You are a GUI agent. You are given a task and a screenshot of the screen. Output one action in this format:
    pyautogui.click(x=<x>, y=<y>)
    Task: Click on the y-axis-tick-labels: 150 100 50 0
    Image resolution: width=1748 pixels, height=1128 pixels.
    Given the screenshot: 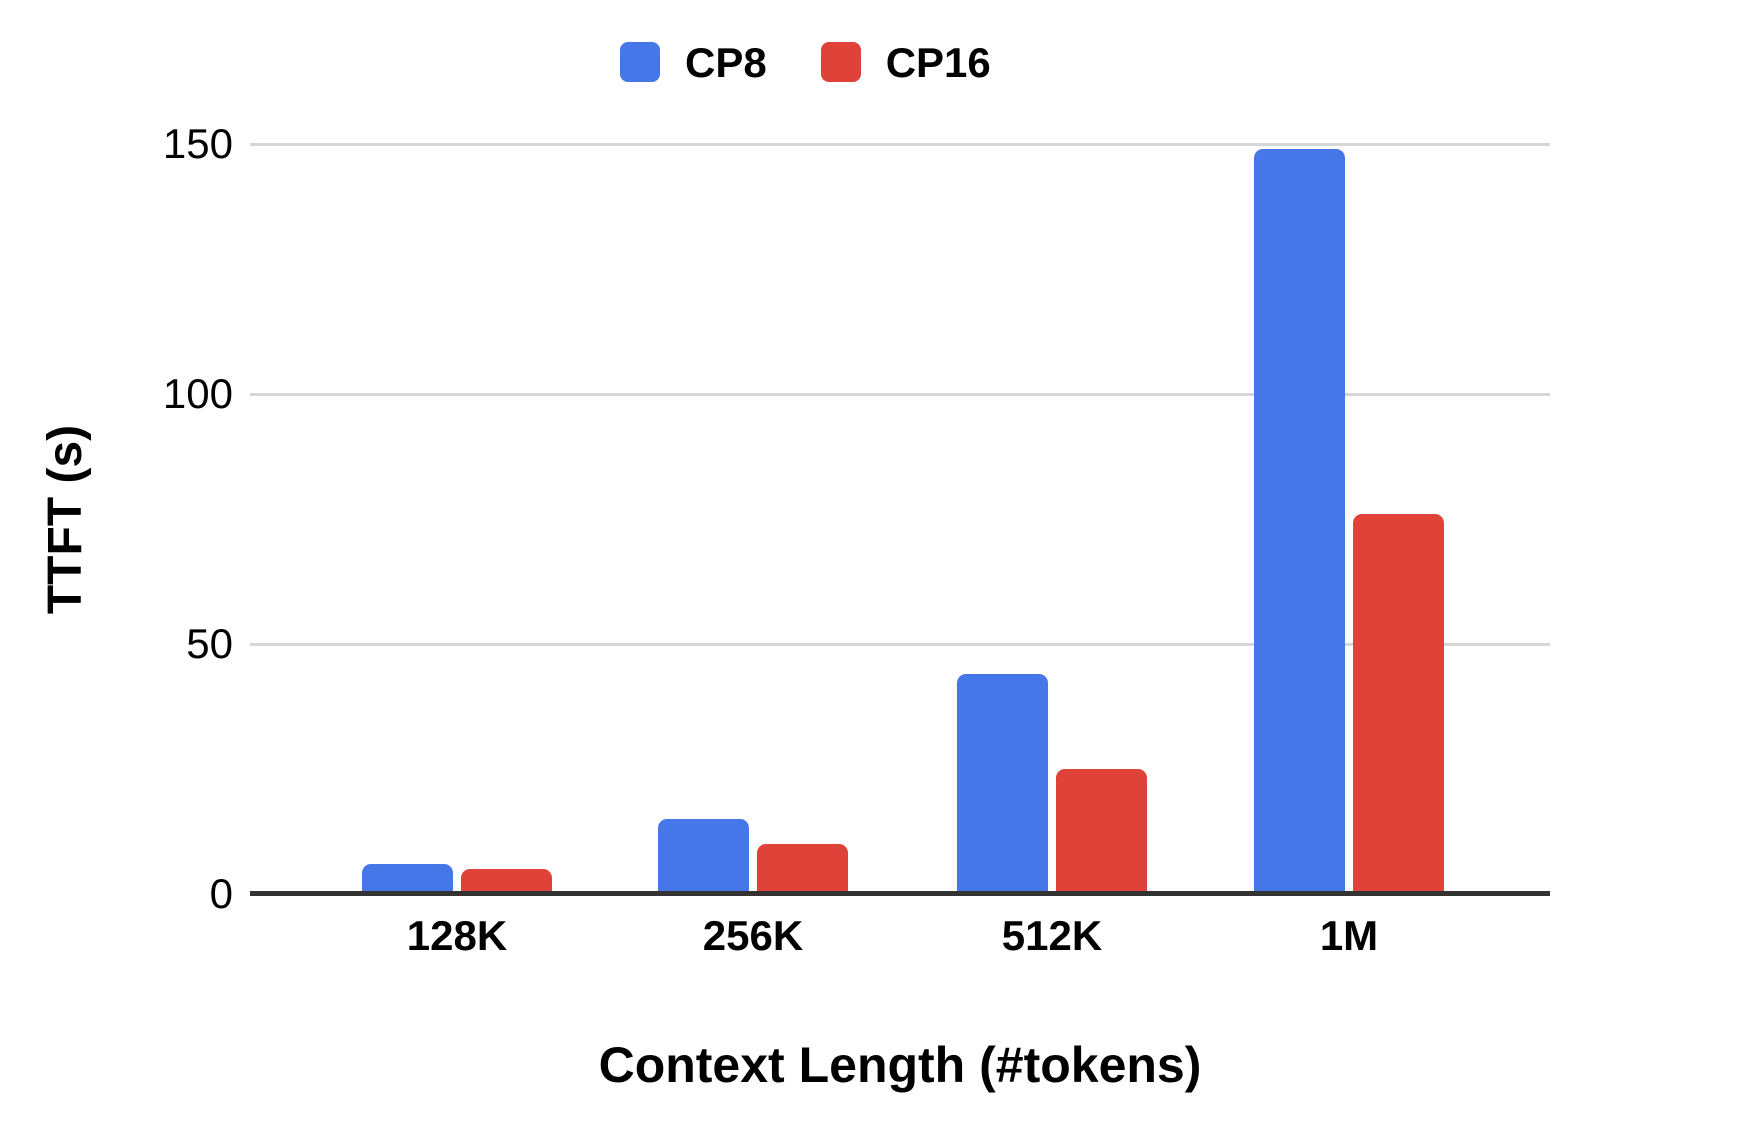 What is the action you would take?
    pyautogui.click(x=176, y=518)
    